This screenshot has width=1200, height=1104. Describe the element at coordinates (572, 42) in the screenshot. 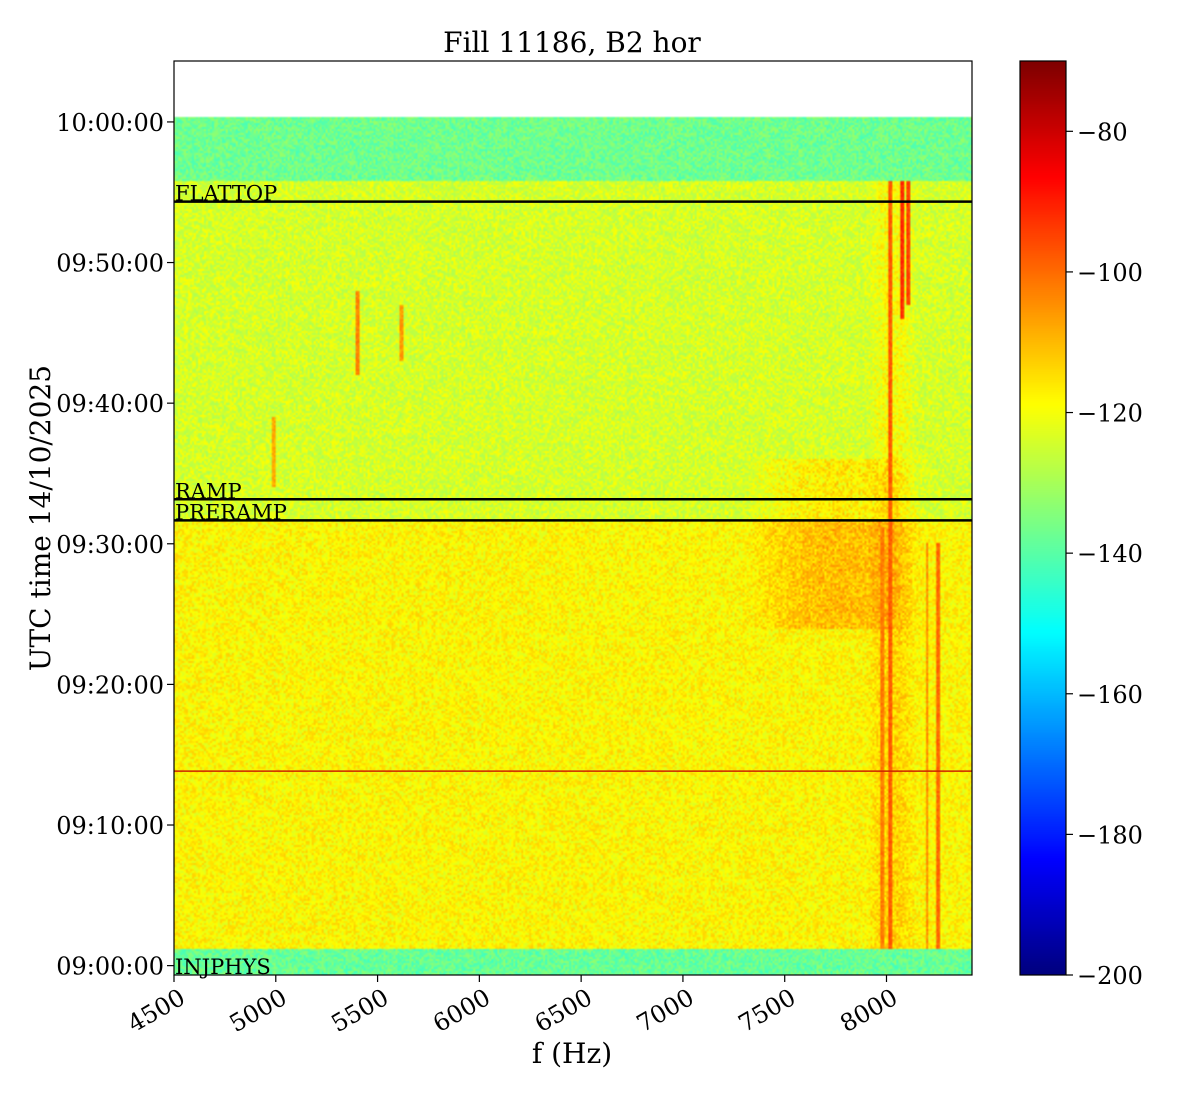

I see `chart-title: Fill 11186, B2 hor` at that location.